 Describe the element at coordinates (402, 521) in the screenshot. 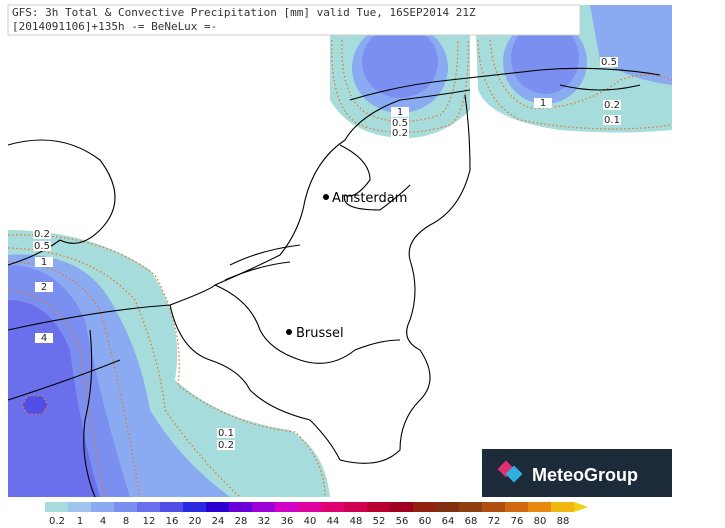

I see `legend-label: 56` at that location.